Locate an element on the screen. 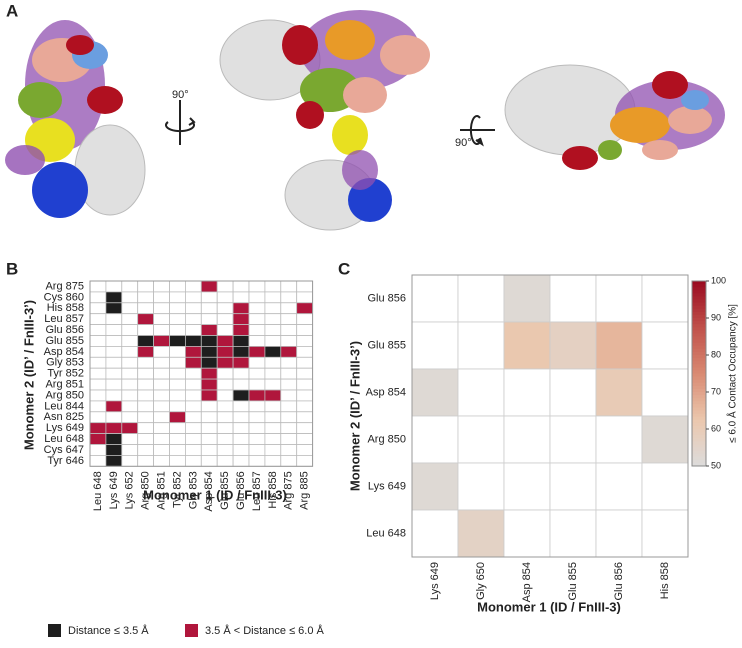 The height and width of the screenshot is (648, 742). rotation-icon is located at coordinates (180, 122).